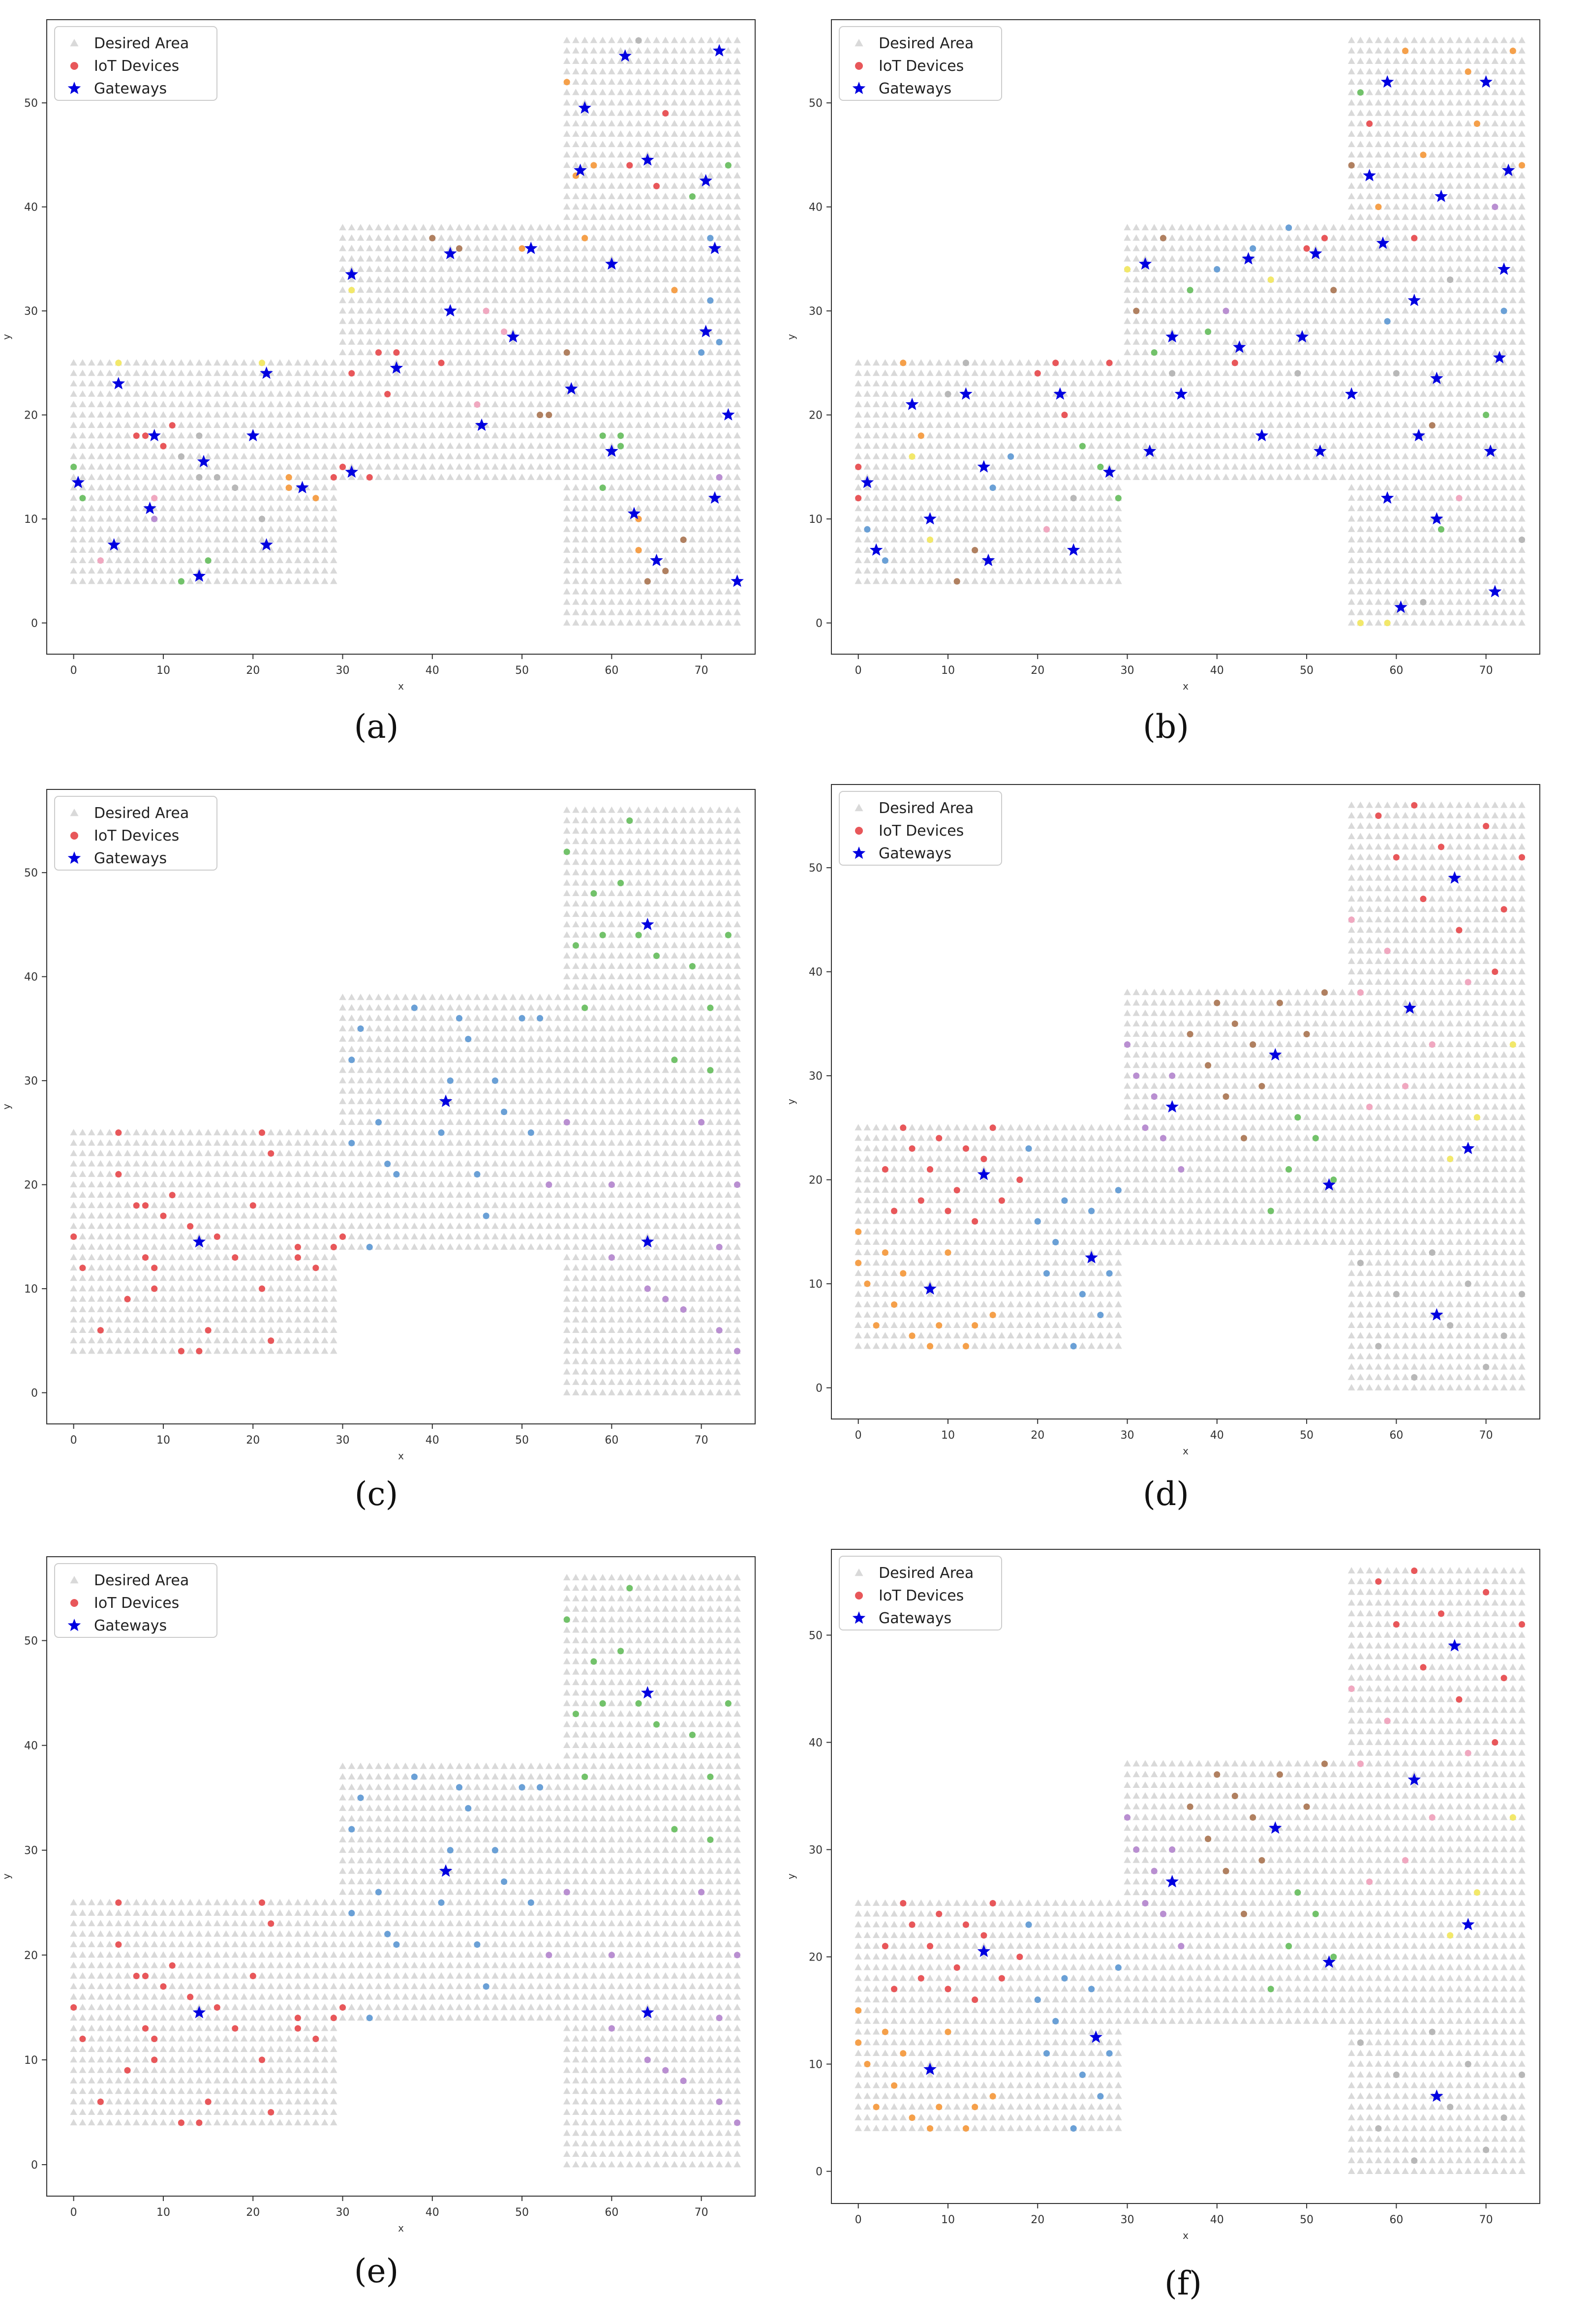 This screenshot has width=1589, height=2324. What do you see at coordinates (236, 487) in the screenshot?
I see `iot-device-point` at bounding box center [236, 487].